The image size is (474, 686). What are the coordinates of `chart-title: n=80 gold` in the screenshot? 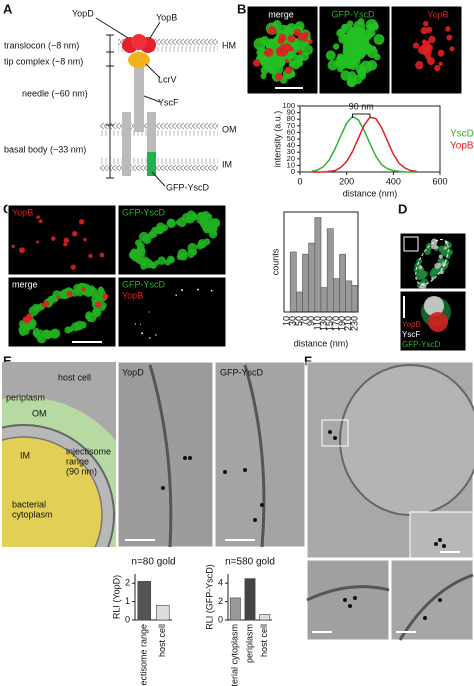 It's located at (153, 562).